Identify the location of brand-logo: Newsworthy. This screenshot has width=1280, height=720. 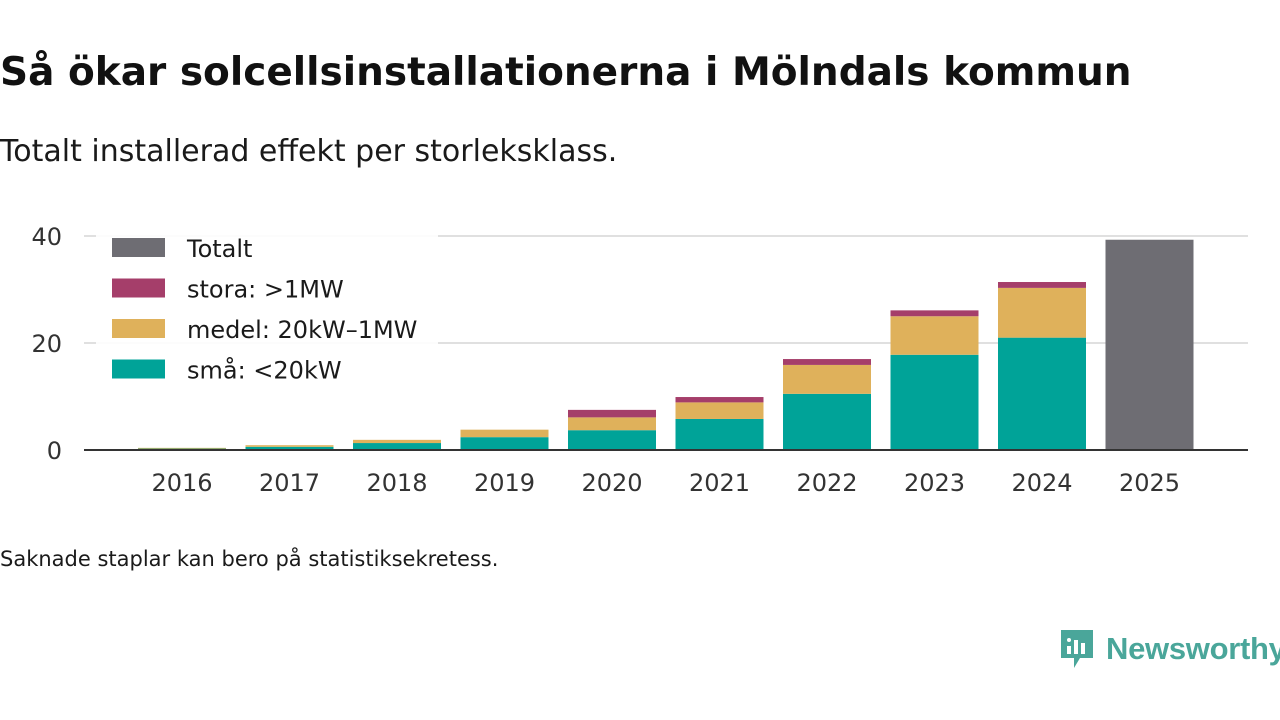
(1169, 649).